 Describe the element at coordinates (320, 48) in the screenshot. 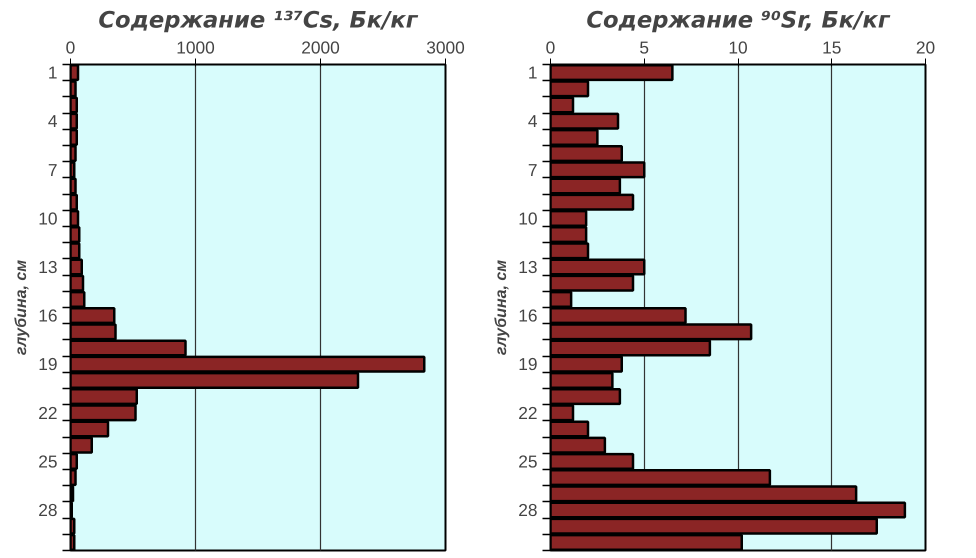

I see `x-tick-label: 2000` at that location.